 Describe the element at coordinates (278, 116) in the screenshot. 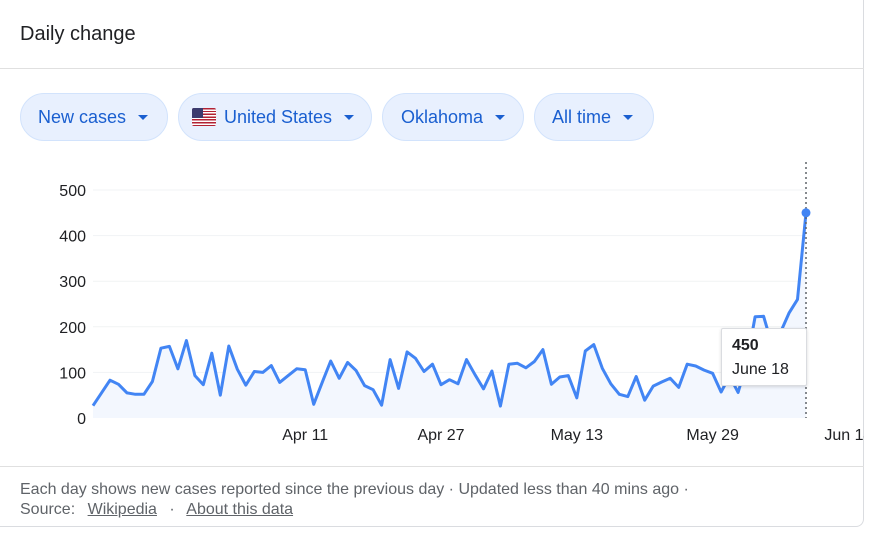

I see `country-filter-label: United States` at that location.